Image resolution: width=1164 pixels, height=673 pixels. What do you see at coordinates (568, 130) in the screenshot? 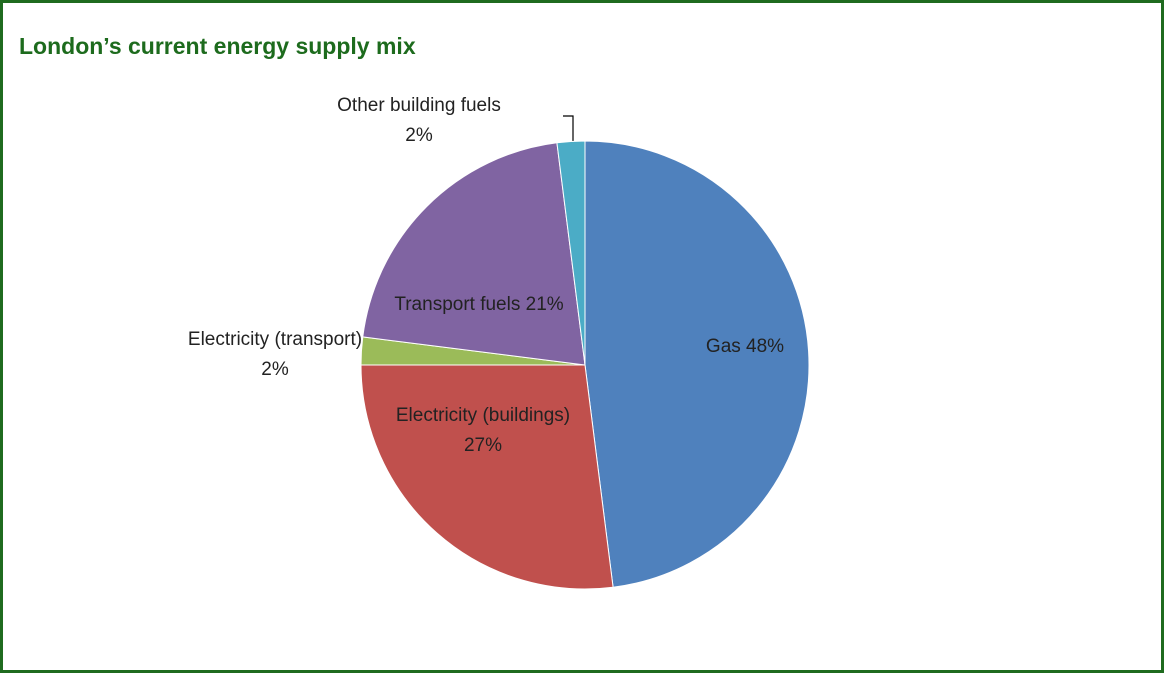
I see `leader-line` at bounding box center [568, 130].